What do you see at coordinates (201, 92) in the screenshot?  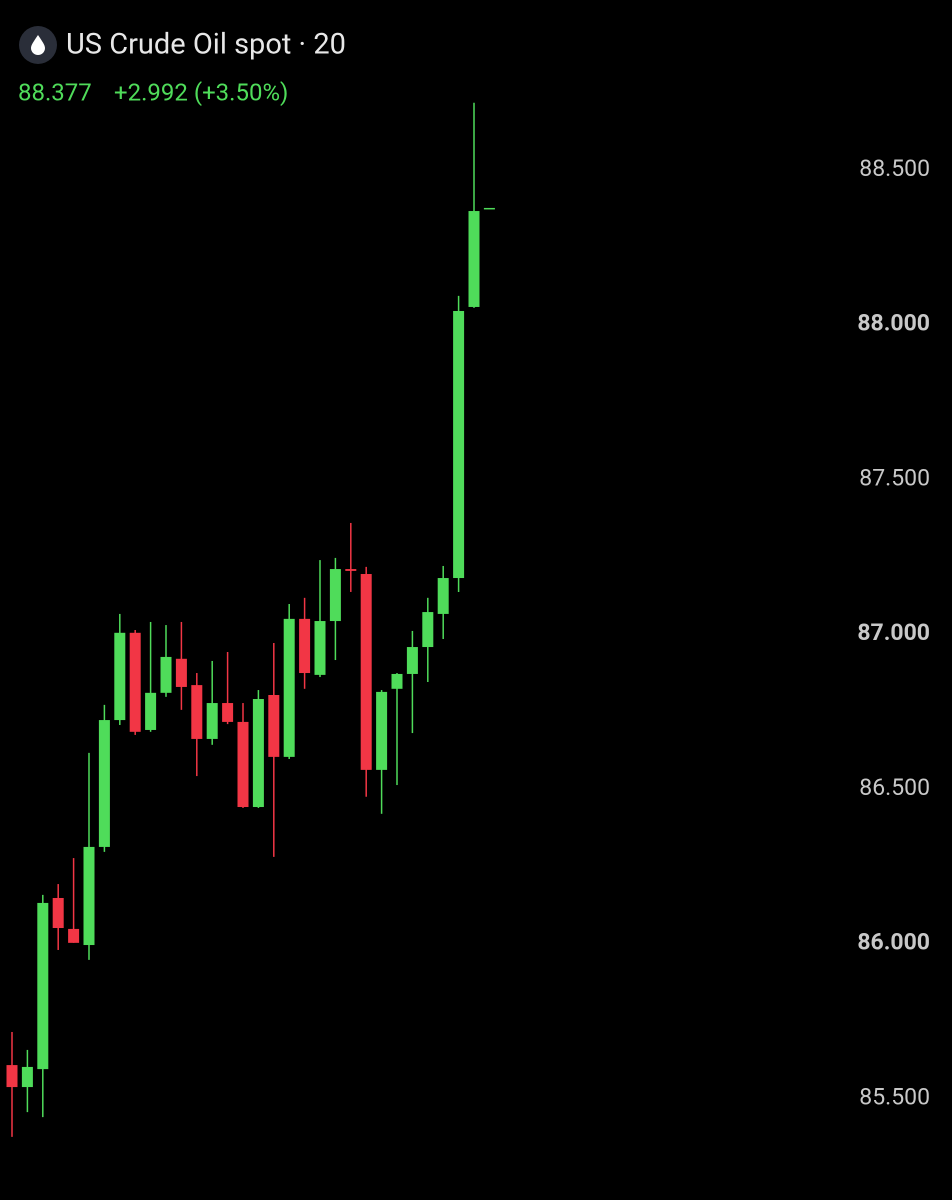 I see `price-change: +2.992 (+3.50%)` at bounding box center [201, 92].